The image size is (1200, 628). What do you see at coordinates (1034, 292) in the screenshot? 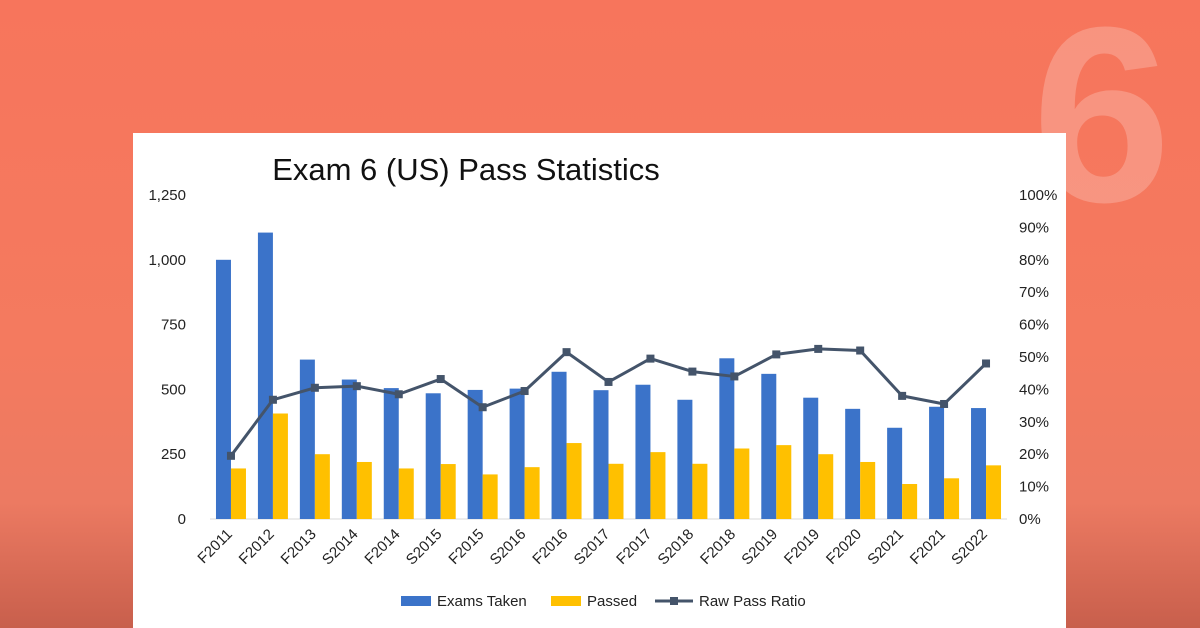
I see `y-right-tick-label: 70%` at bounding box center [1034, 292].